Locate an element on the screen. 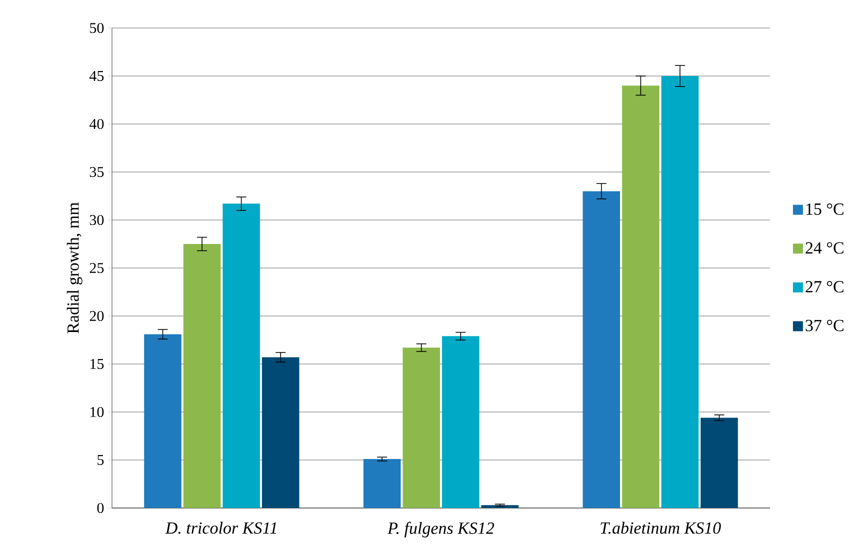 The height and width of the screenshot is (560, 858). legend-label: 24 °C is located at coordinates (825, 248).